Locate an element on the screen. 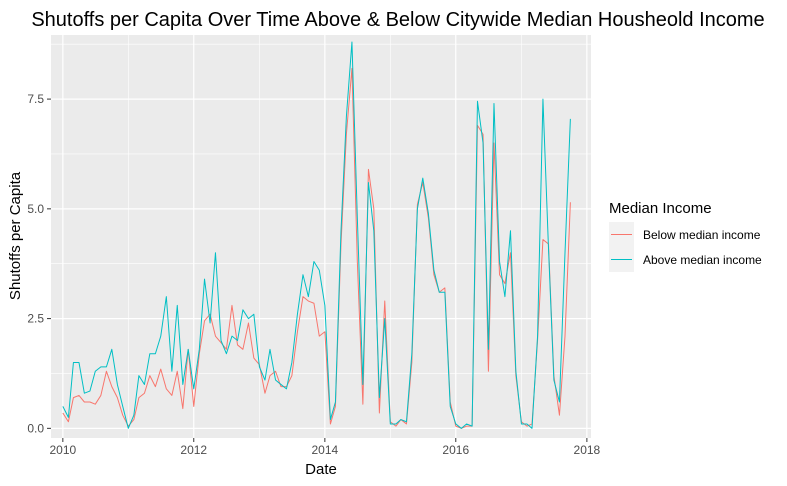 This screenshot has width=787, height=486. x-axis: 2010 2012 2014 2016 2018 is located at coordinates (325, 447).